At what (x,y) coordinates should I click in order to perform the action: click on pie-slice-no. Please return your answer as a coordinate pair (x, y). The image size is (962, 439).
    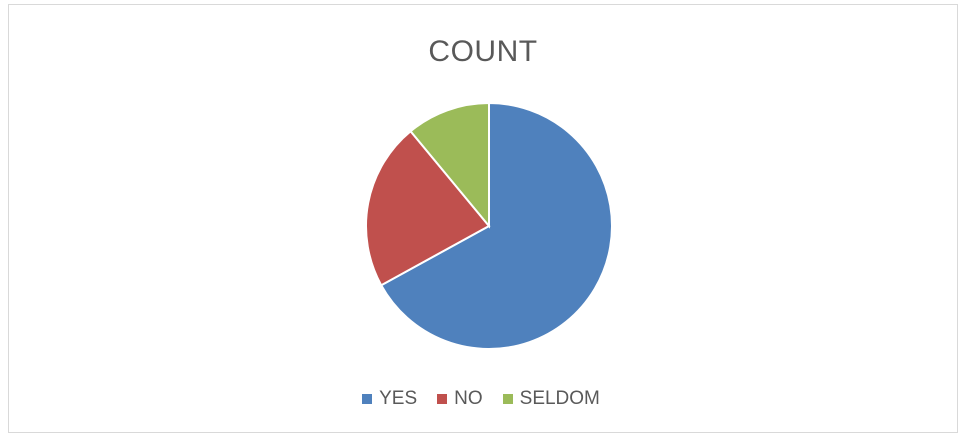
    Looking at the image, I should click on (428, 208).